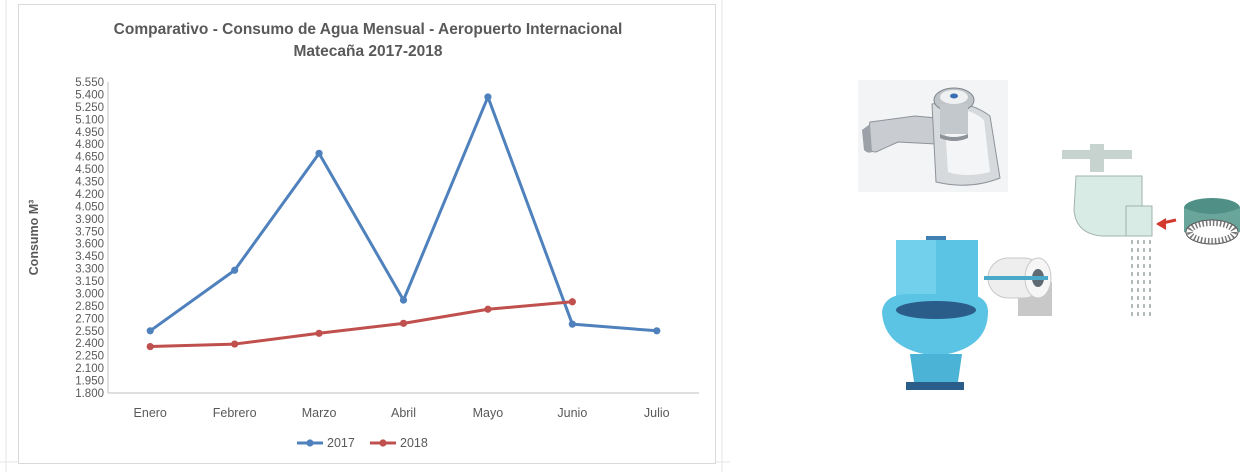 This screenshot has width=1252, height=472. Describe the element at coordinates (89, 83) in the screenshot. I see `y-tick-label: 5.550` at that location.